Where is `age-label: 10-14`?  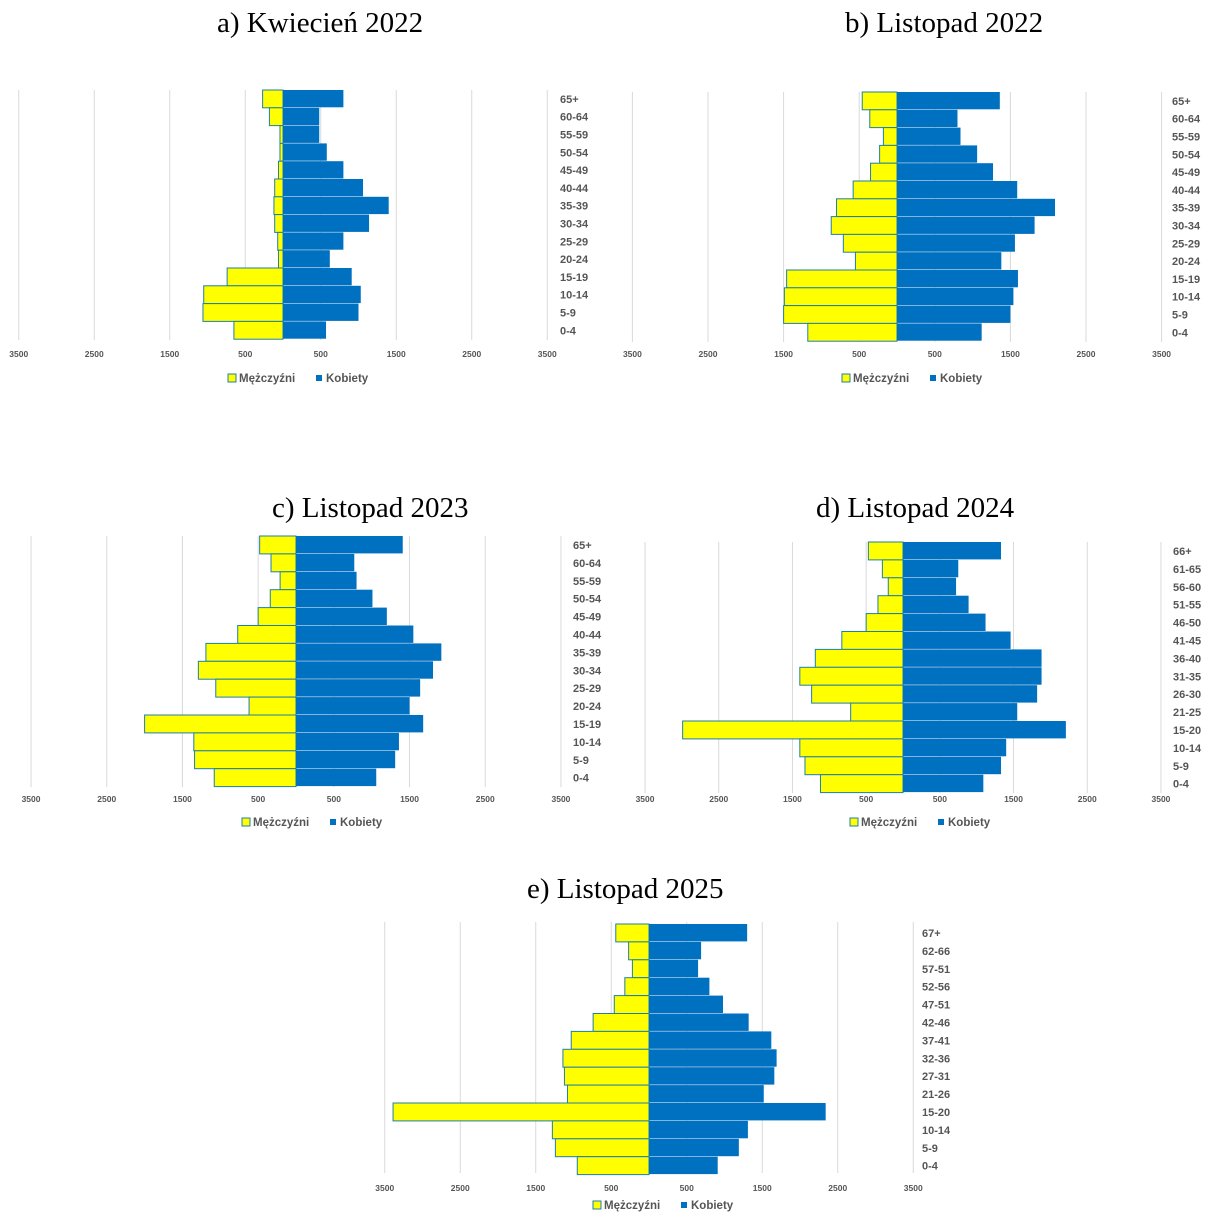 age-label: 10-14 is located at coordinates (574, 296).